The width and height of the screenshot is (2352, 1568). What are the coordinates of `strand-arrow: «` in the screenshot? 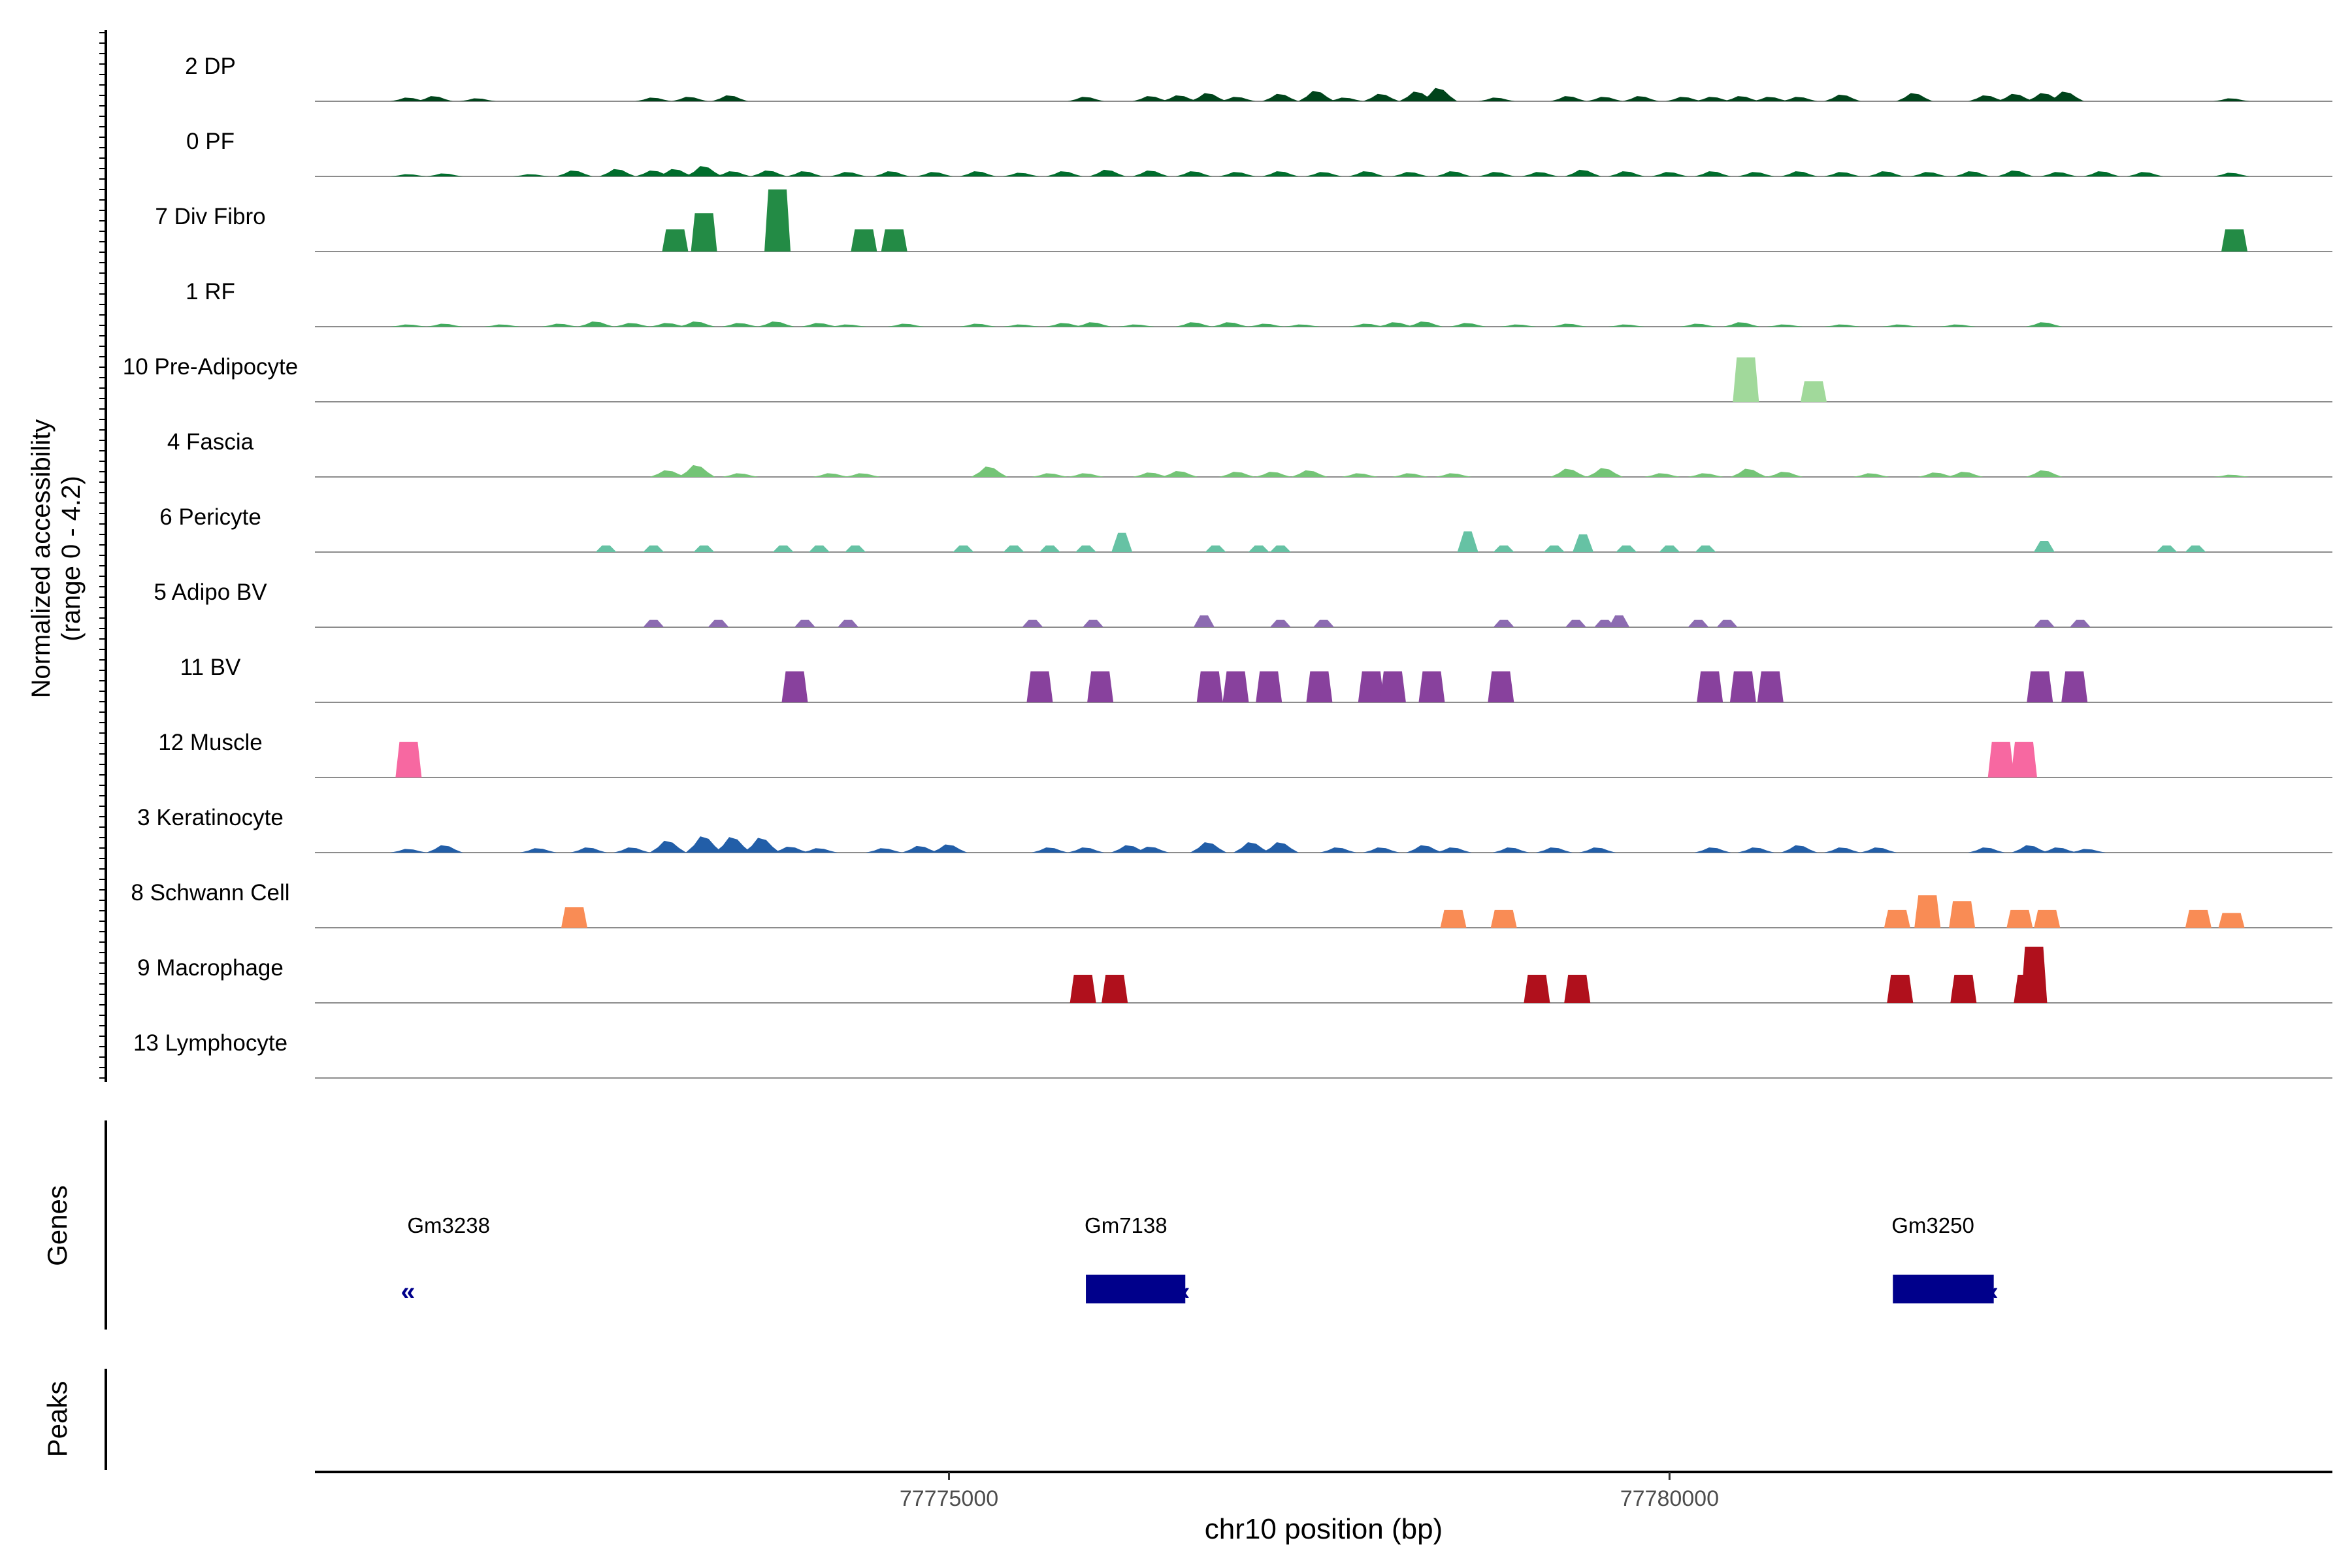 It's located at (407, 1291).